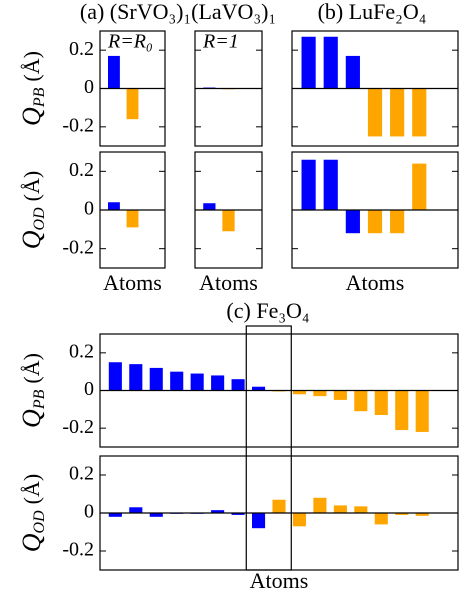 The width and height of the screenshot is (464, 599). What do you see at coordinates (178, 12) in the screenshot?
I see `panel-title: (a) (SrVO₃)₁(LaVO₃)₁` at bounding box center [178, 12].